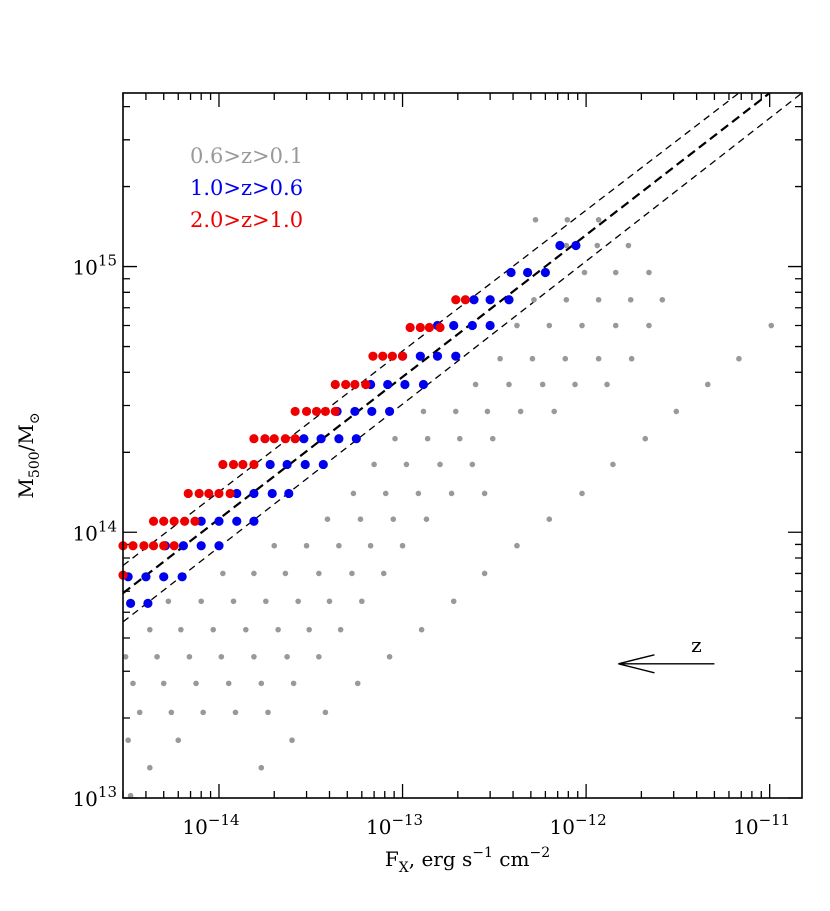  Describe the element at coordinates (636, 664) in the screenshot. I see `arrow-head` at that location.